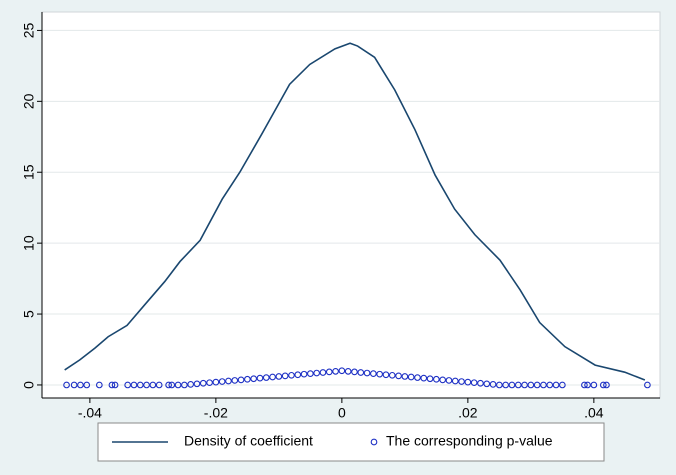 This screenshot has width=676, height=475. What do you see at coordinates (29, 243) in the screenshot?
I see `y-tick-label: 10` at bounding box center [29, 243].